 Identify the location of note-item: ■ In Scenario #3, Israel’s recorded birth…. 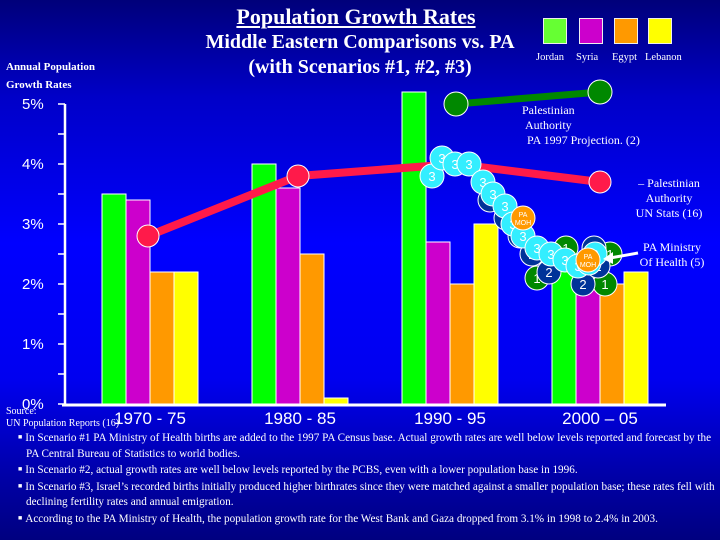
(366, 495).